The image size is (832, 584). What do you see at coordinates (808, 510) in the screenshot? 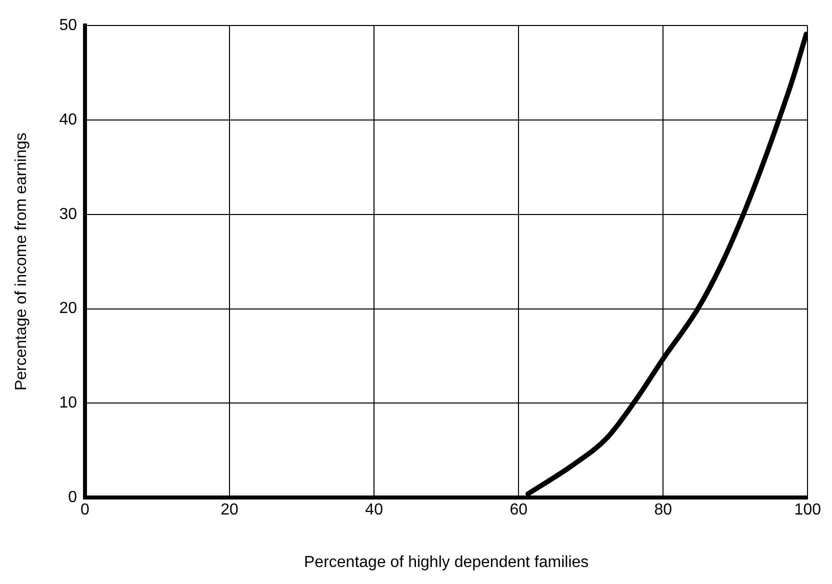
I see `x-tick-label: 100` at bounding box center [808, 510].